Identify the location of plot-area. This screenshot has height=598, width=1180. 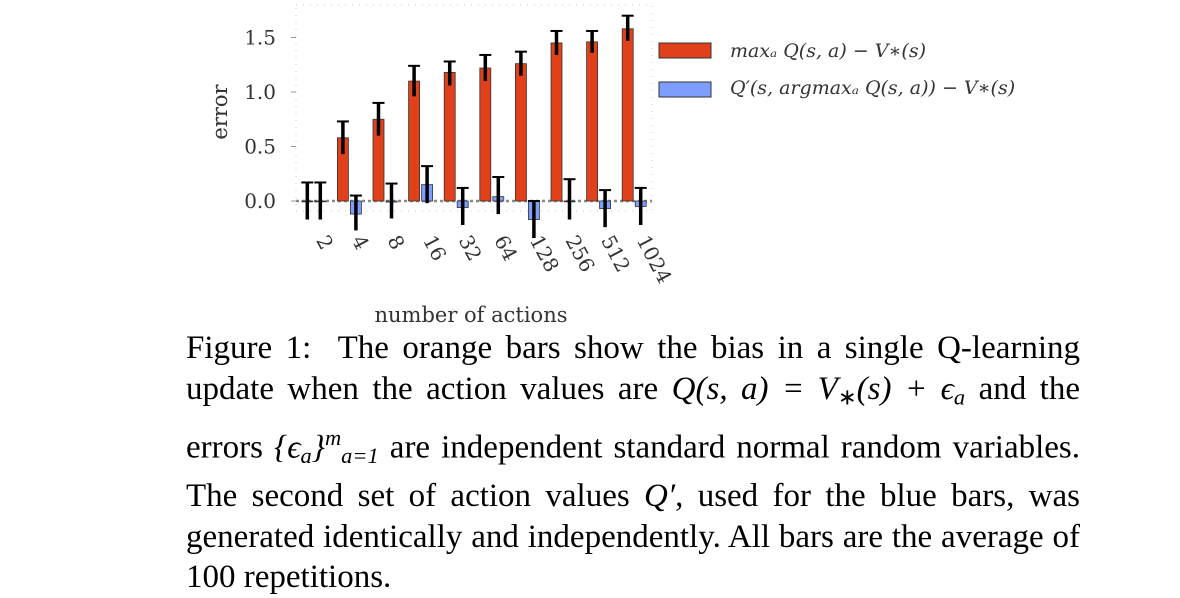
(474, 121).